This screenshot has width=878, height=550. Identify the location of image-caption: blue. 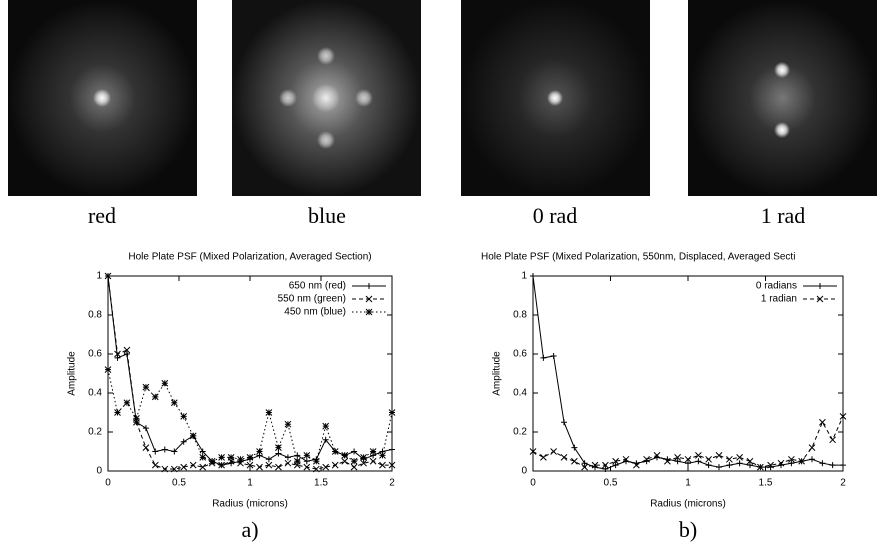
(327, 215).